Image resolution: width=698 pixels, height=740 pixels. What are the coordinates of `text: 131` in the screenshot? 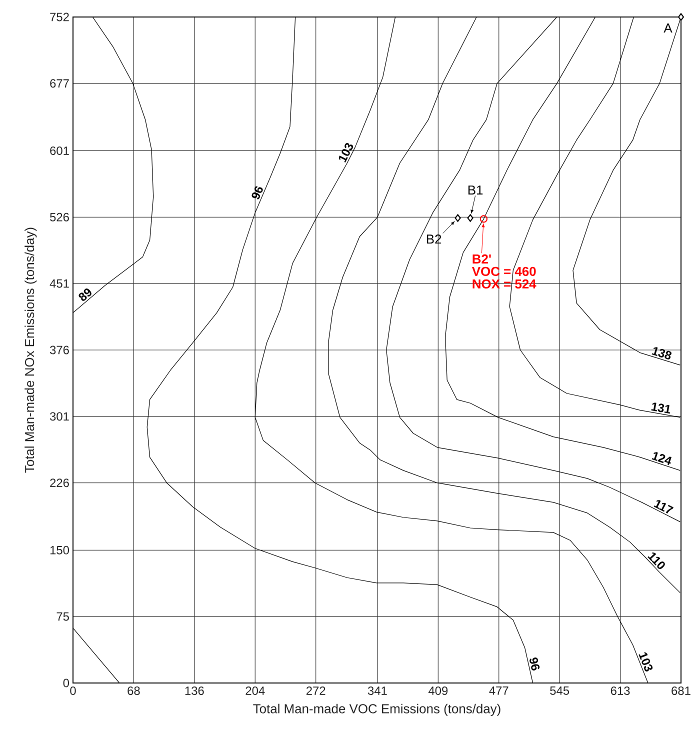 It's located at (660, 408).